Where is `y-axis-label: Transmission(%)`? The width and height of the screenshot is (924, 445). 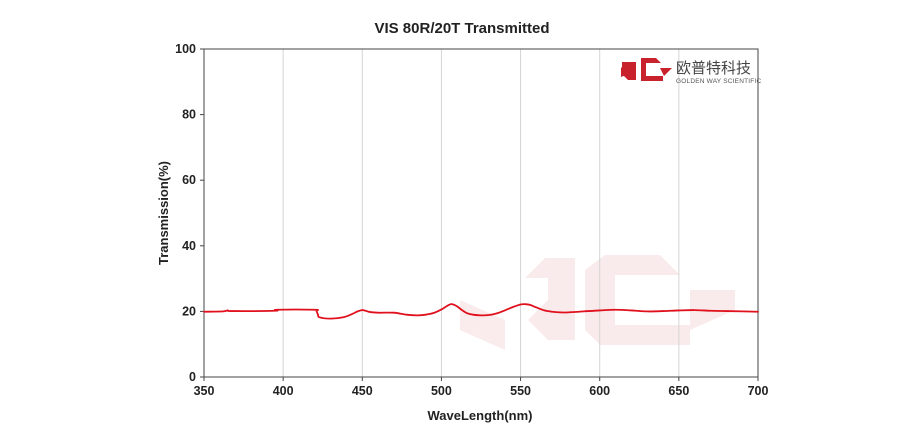 y-axis-label: Transmission(%) is located at coordinates (163, 213).